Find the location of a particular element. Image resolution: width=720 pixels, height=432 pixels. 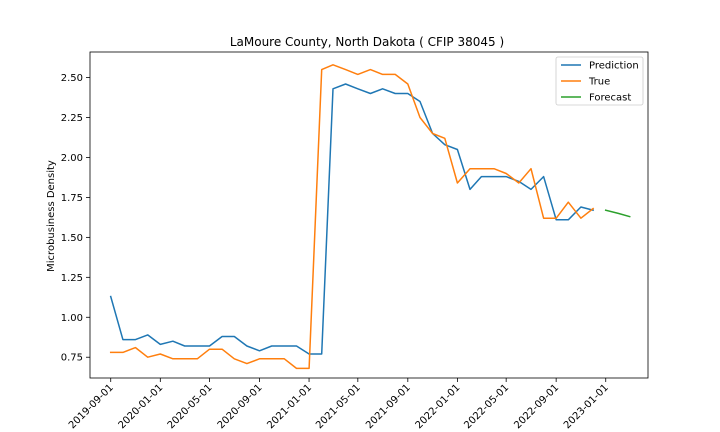

y-axis-ticks: 0.75 1.00 1.25 1.50 1.75 2.00 2.25 2.50 is located at coordinates (75, 218).